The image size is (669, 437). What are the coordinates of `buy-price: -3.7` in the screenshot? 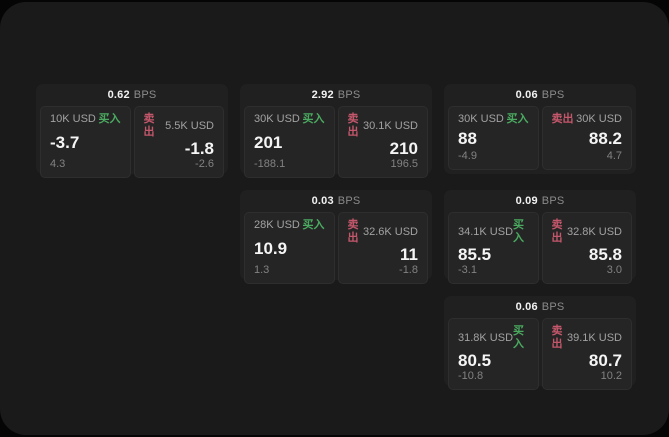 It's located at (65, 142).